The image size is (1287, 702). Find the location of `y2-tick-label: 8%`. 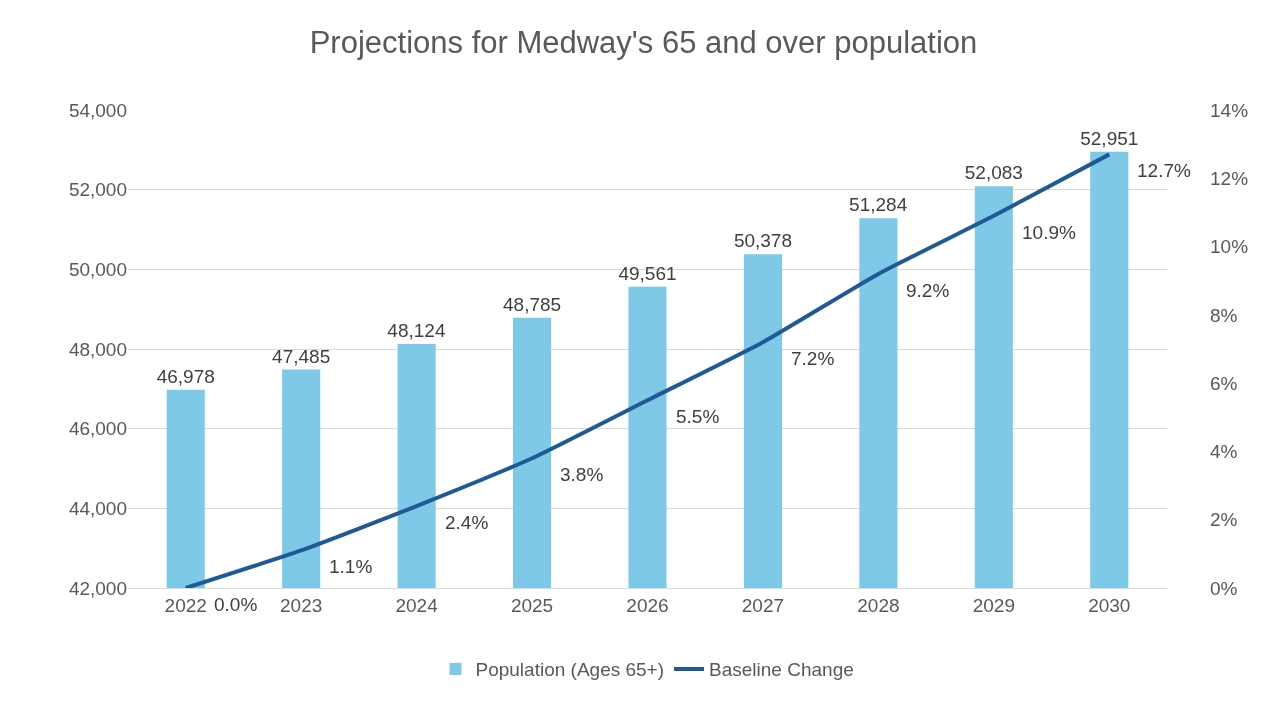

y2-tick-label: 8% is located at coordinates (1224, 315).